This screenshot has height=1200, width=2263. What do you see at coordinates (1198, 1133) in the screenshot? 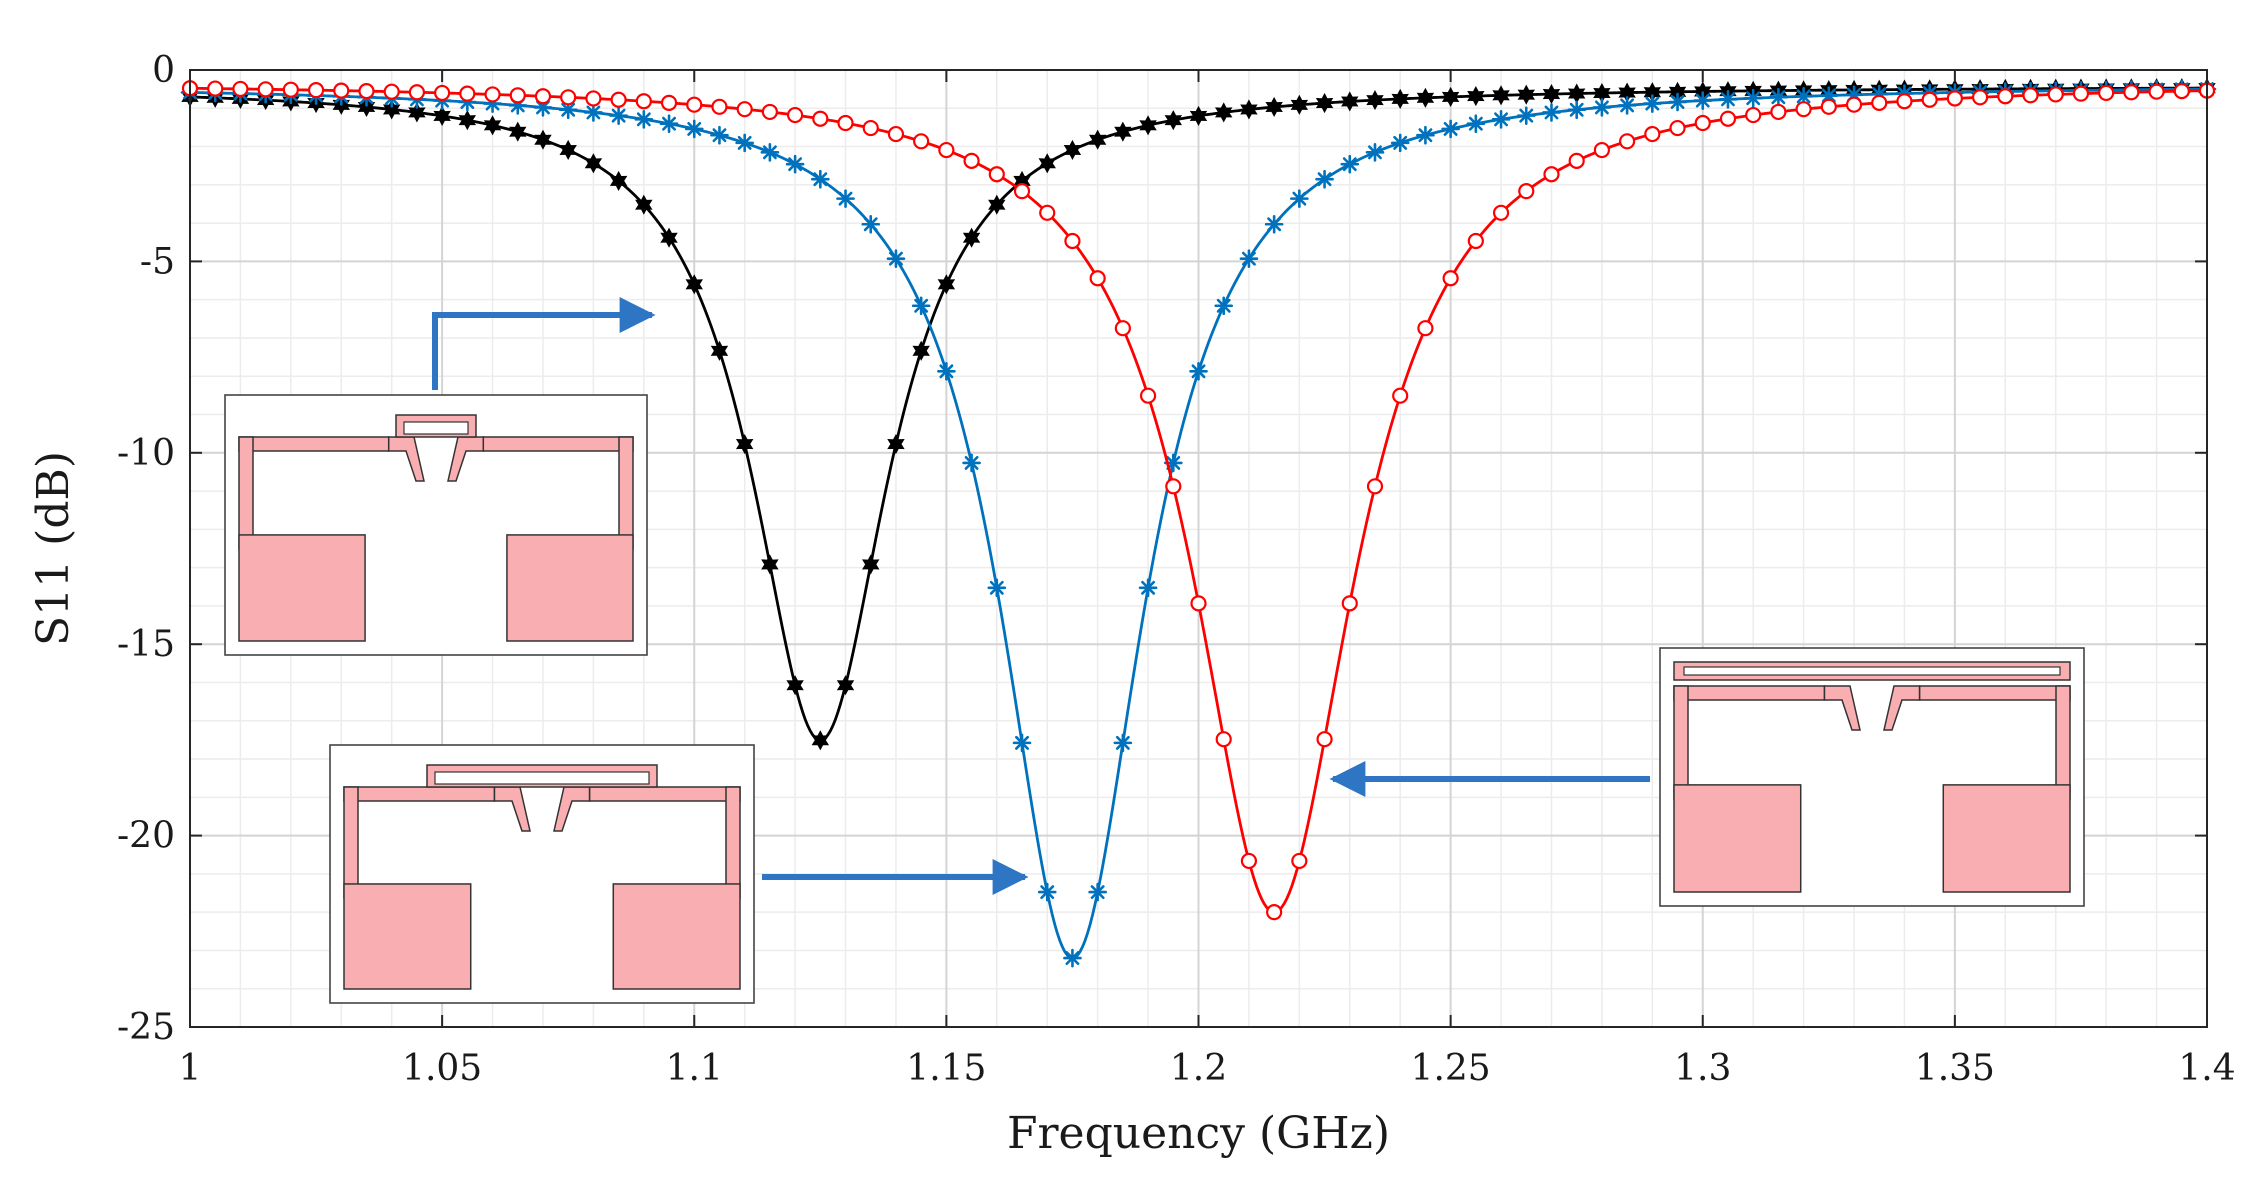
I see `x-axis-title: Frequency (GHz)` at bounding box center [1198, 1133].